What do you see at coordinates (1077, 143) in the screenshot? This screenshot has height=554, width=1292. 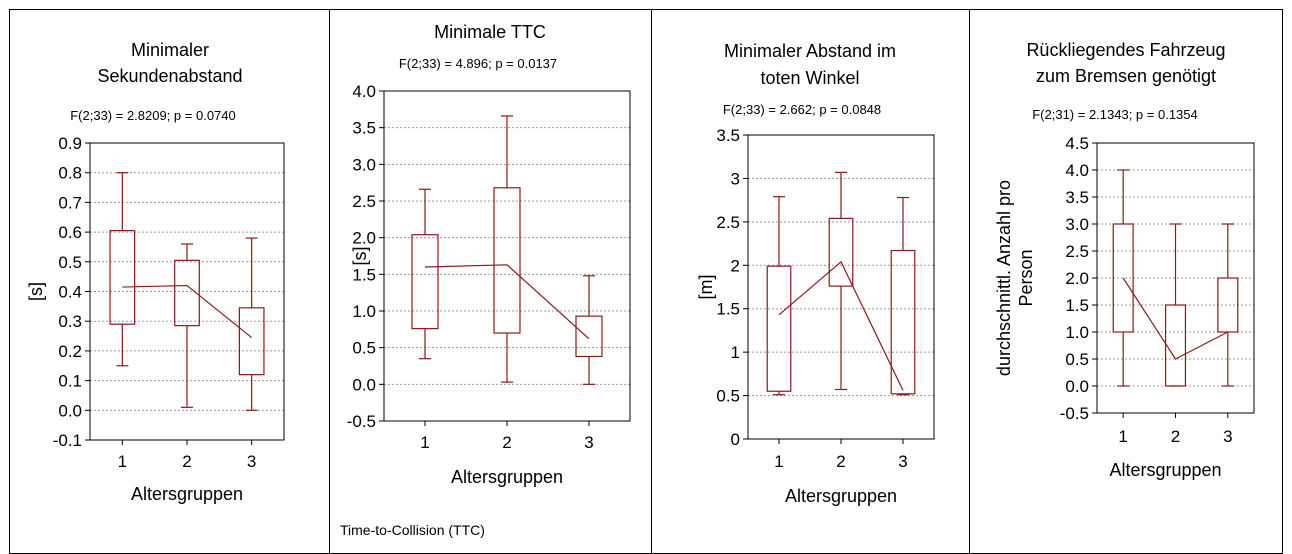 I see `y-tick-label: 4.5` at bounding box center [1077, 143].